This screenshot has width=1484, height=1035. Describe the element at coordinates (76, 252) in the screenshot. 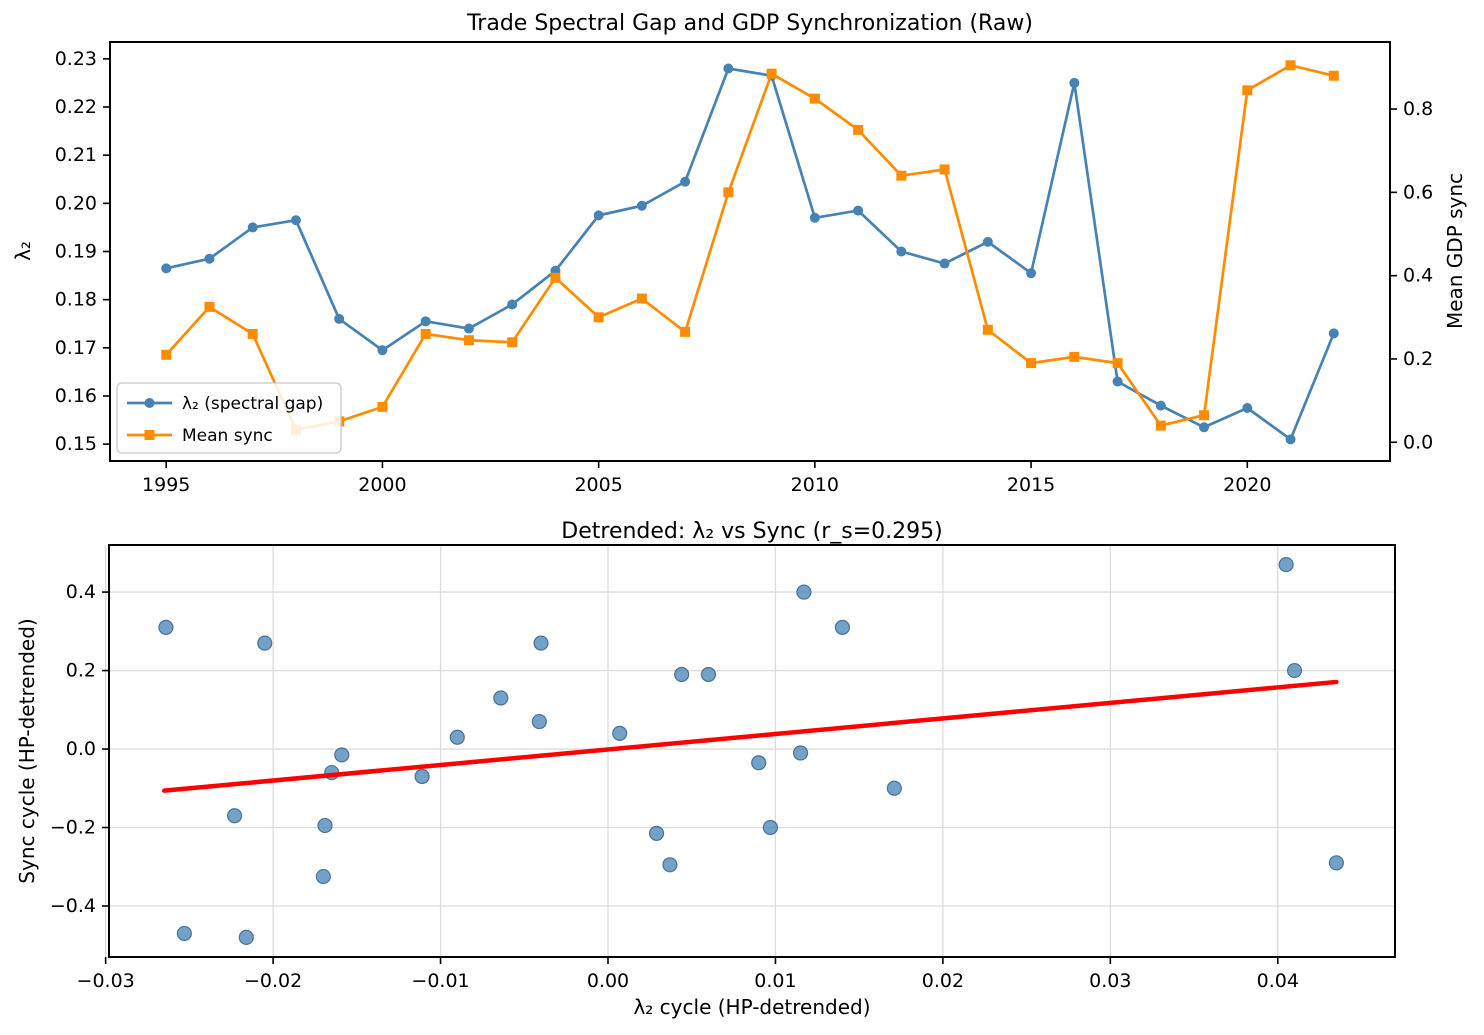

I see `left-tick-label: 0.19` at that location.